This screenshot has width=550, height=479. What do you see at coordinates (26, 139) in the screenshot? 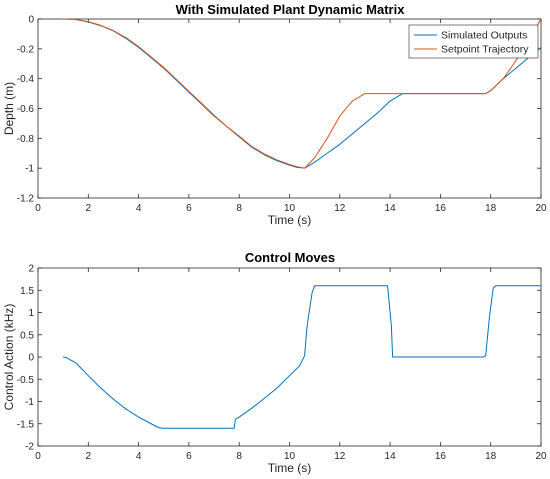
I see `y-tick-label: -0.8` at bounding box center [26, 139].